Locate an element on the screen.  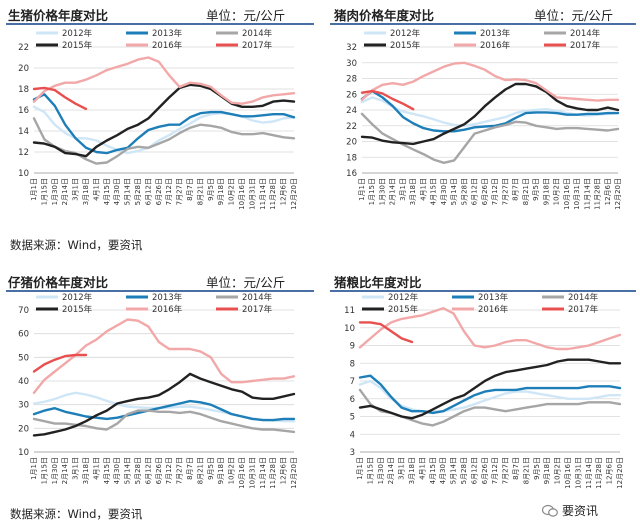
x-tick-label: 9月5日 is located at coordinates (537, 468).